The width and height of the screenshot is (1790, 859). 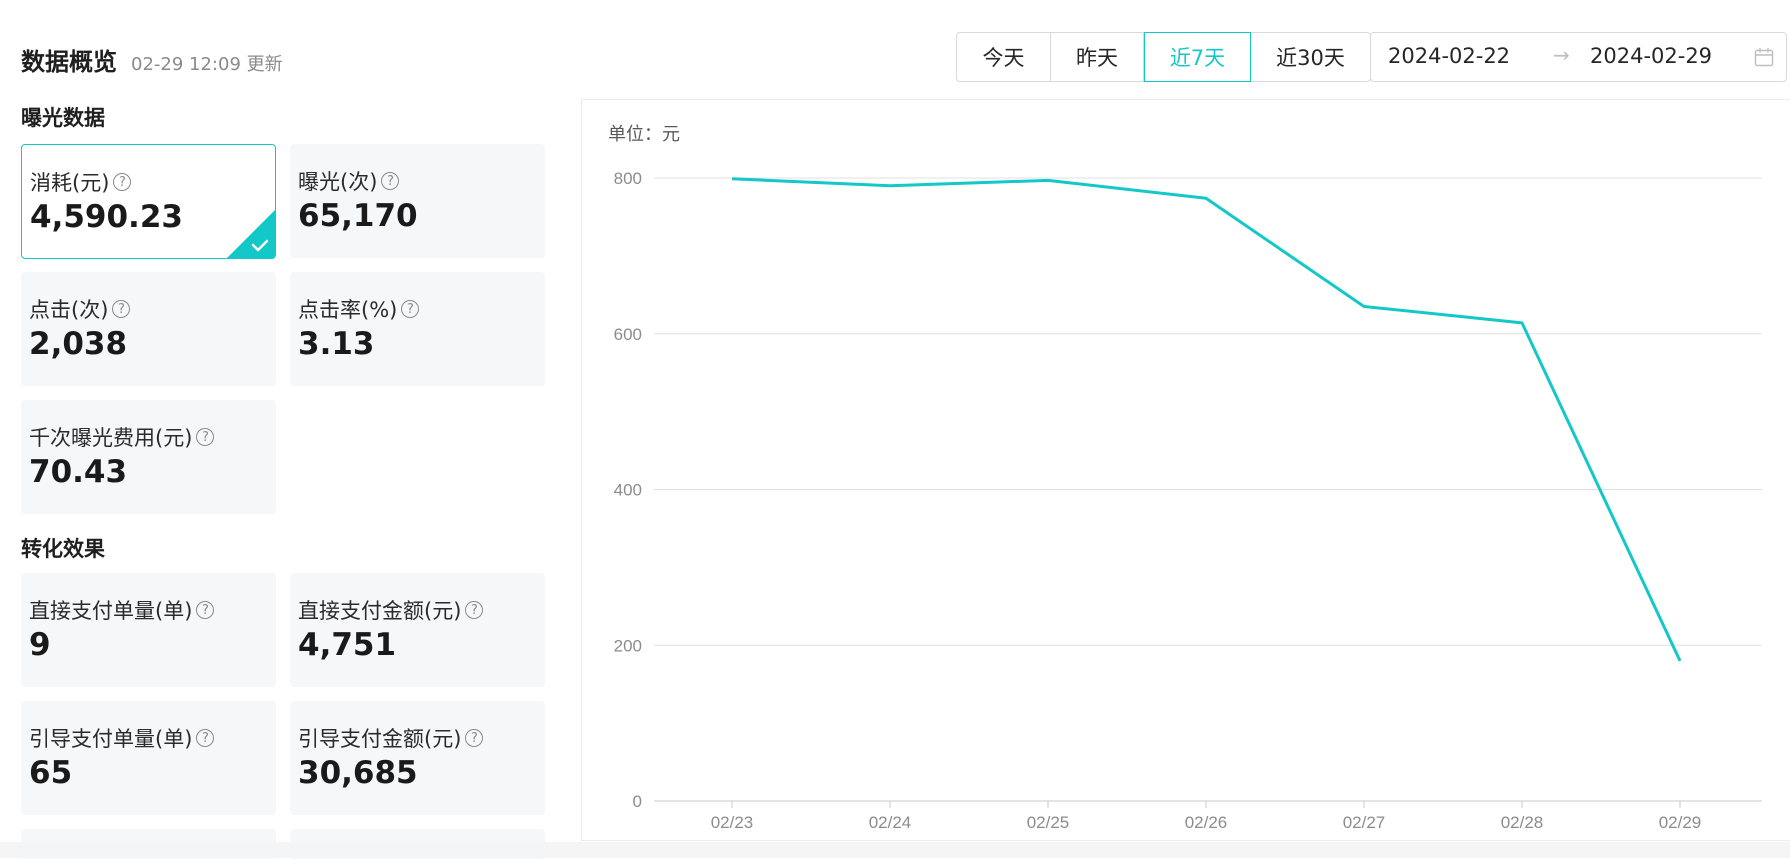 What do you see at coordinates (148, 457) in the screenshot?
I see `metric-card-cpm: 千次曝光费用(元)? 70.43` at bounding box center [148, 457].